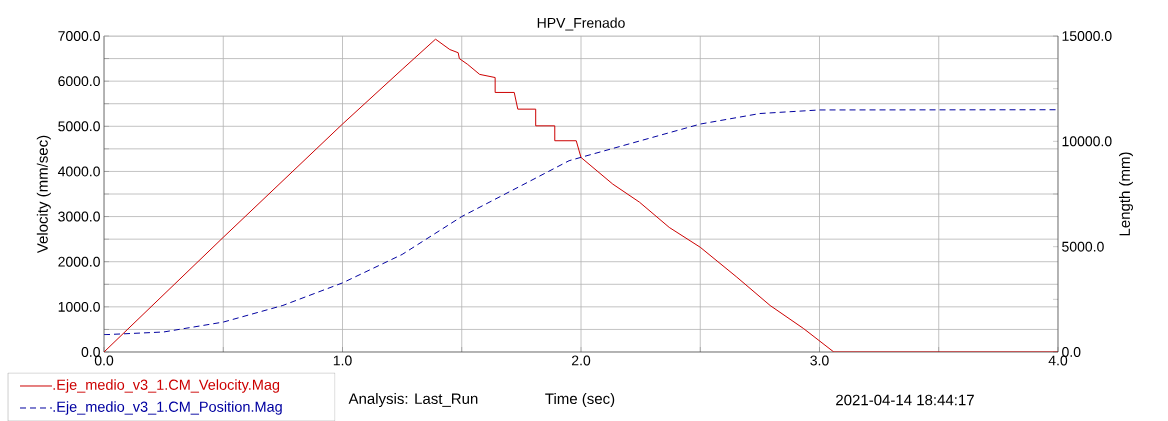  What do you see at coordinates (79, 35) in the screenshot?
I see `y-tick-label: 7000.0` at bounding box center [79, 35].